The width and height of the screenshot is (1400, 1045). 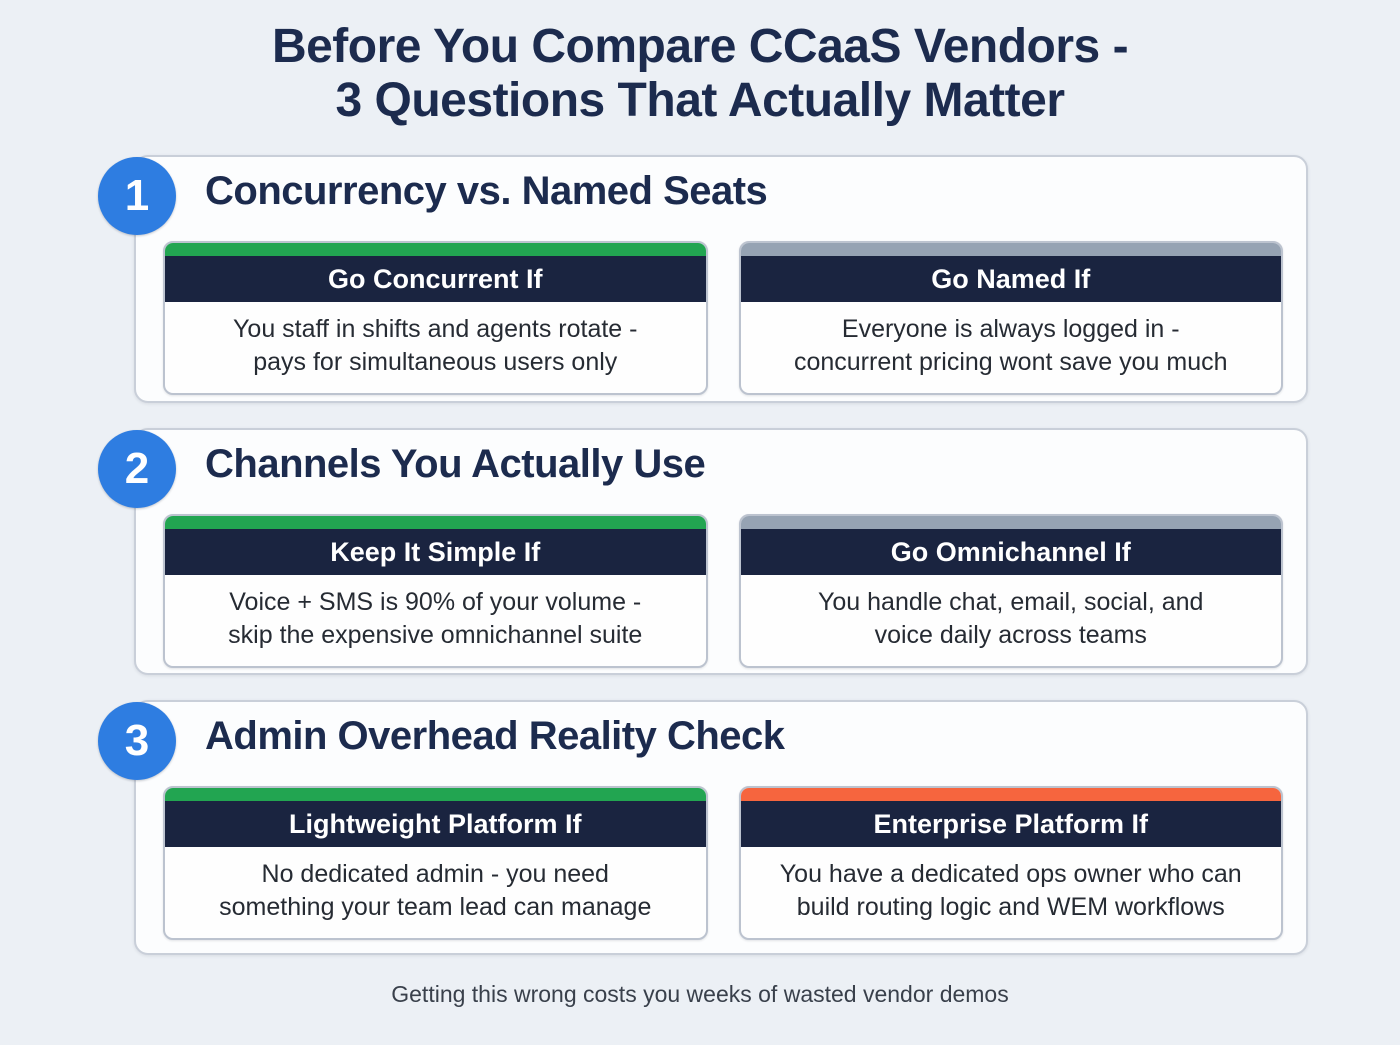 I want to click on section-number-badge: 3, so click(x=137, y=741).